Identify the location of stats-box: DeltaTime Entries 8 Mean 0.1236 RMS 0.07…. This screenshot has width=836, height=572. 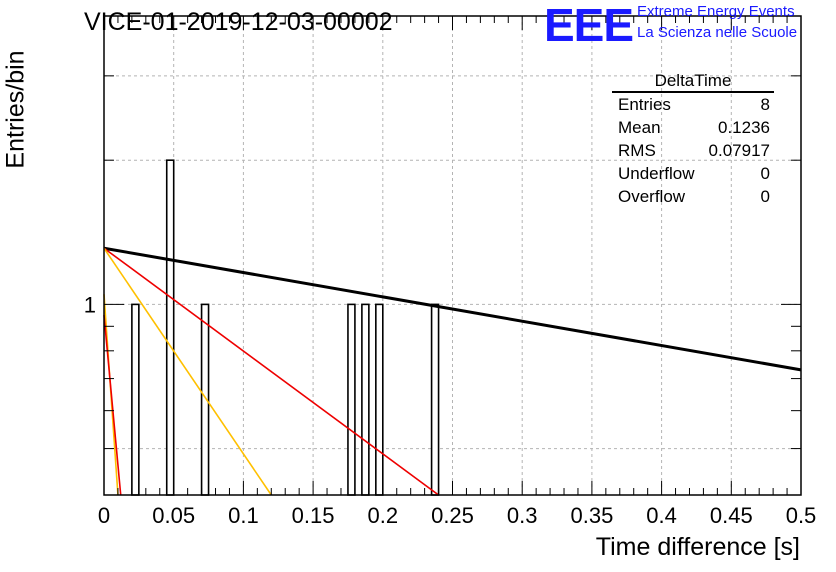
(693, 139).